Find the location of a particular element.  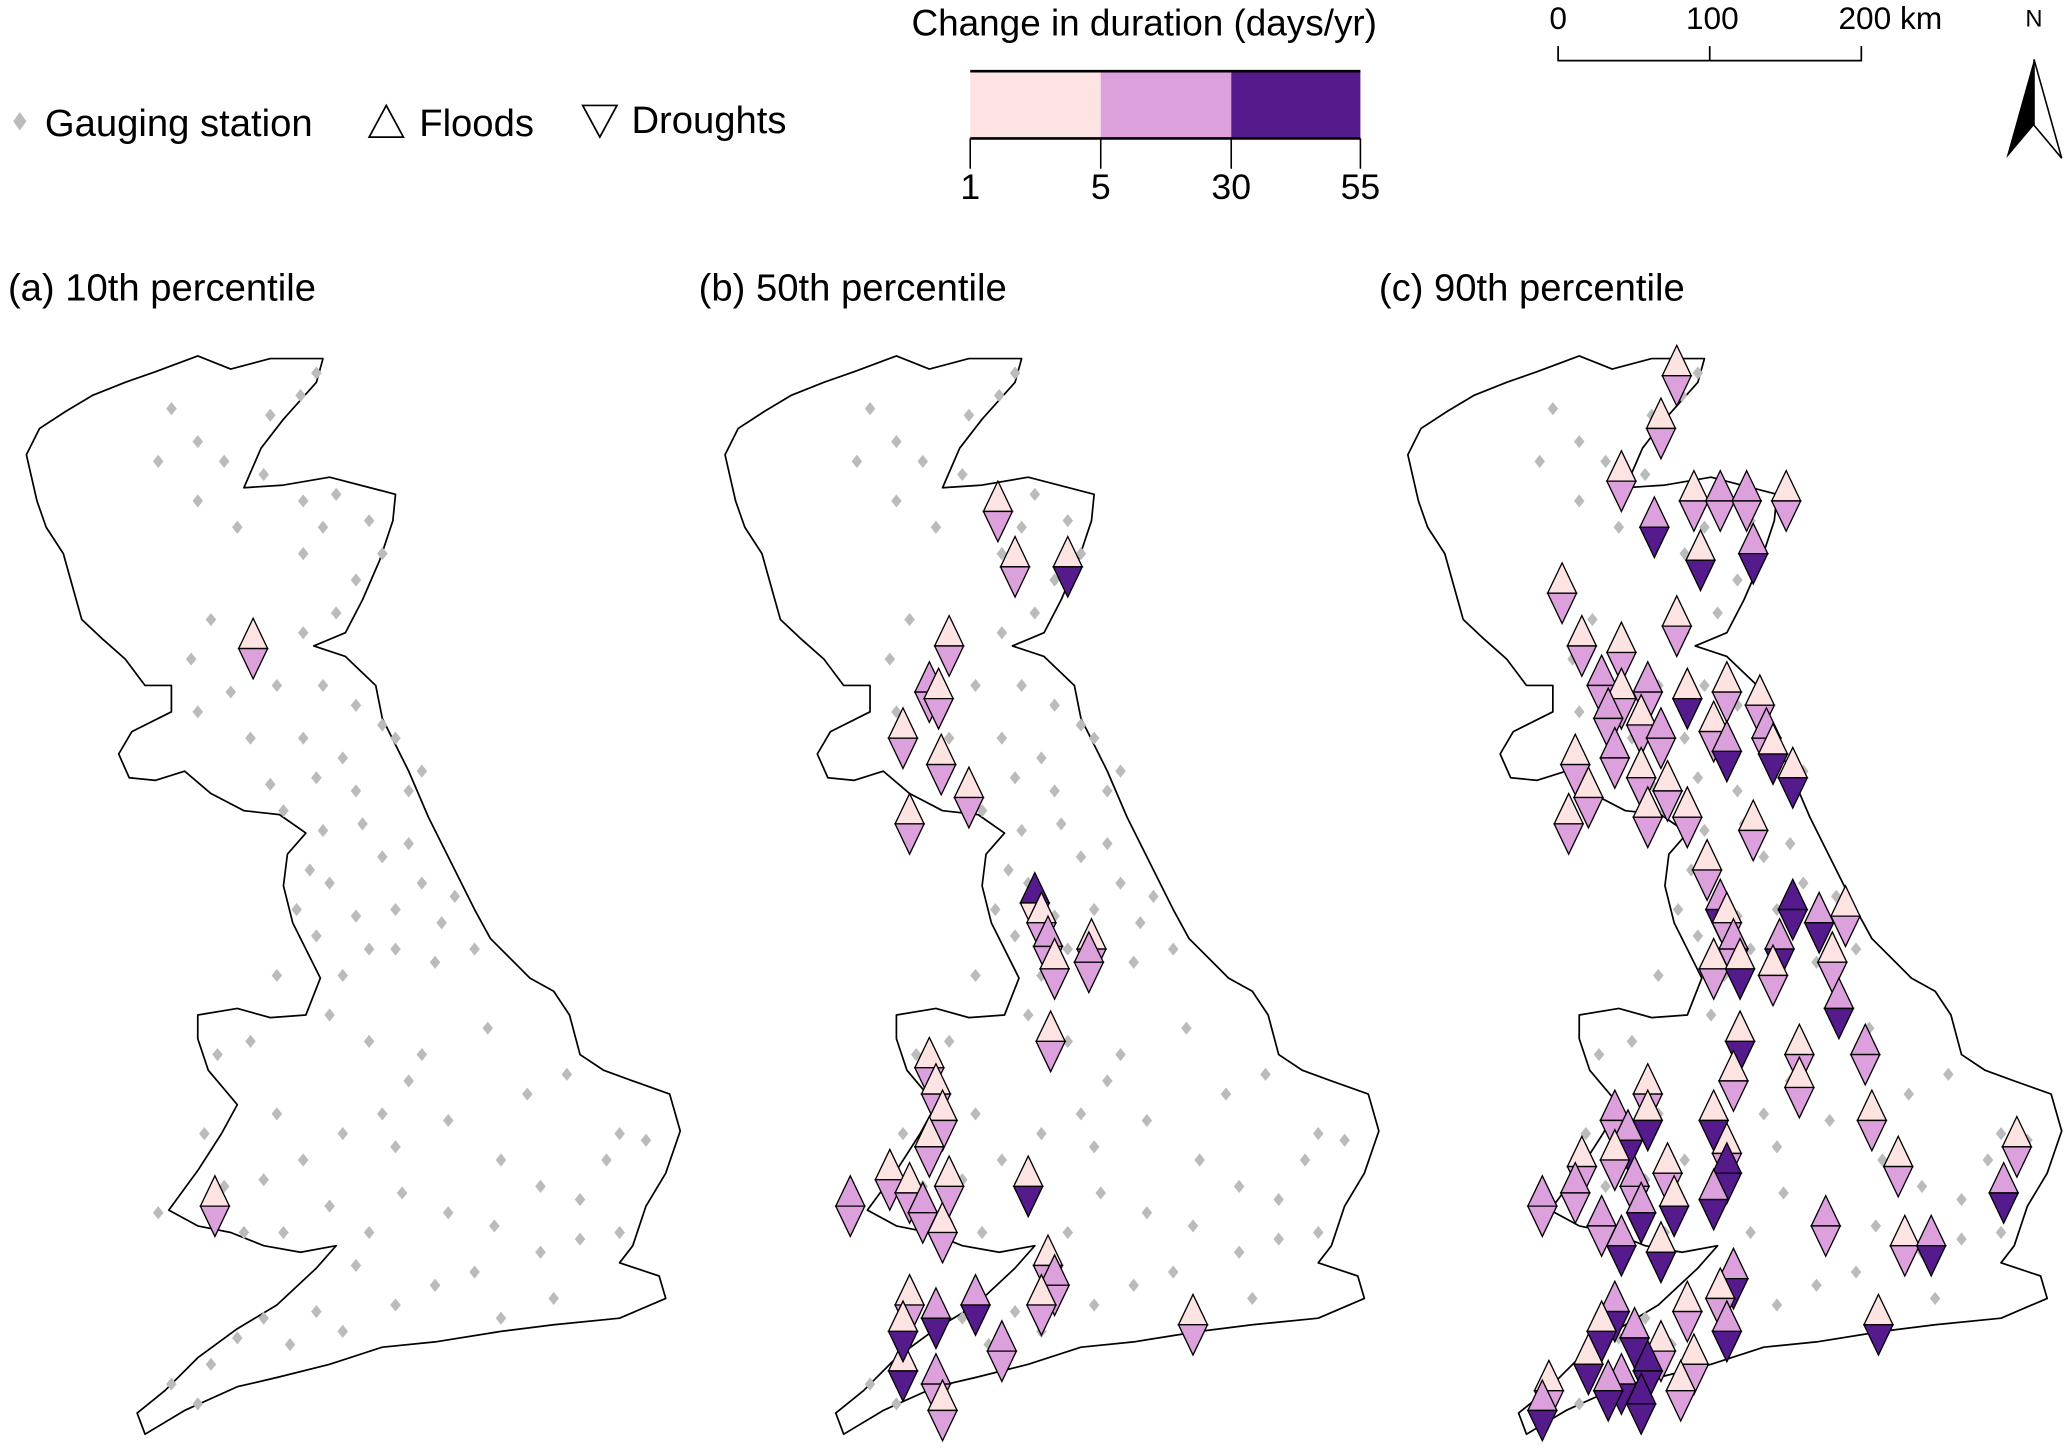

panel-b-title: (b) 50th percentile is located at coordinates (853, 288).